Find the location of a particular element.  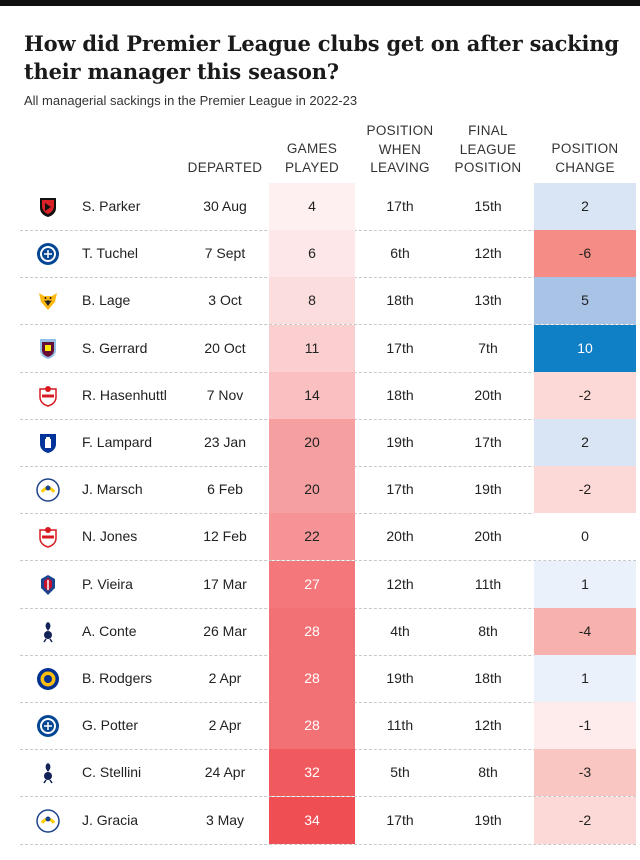

games-played-cell: 11 is located at coordinates (312, 348).